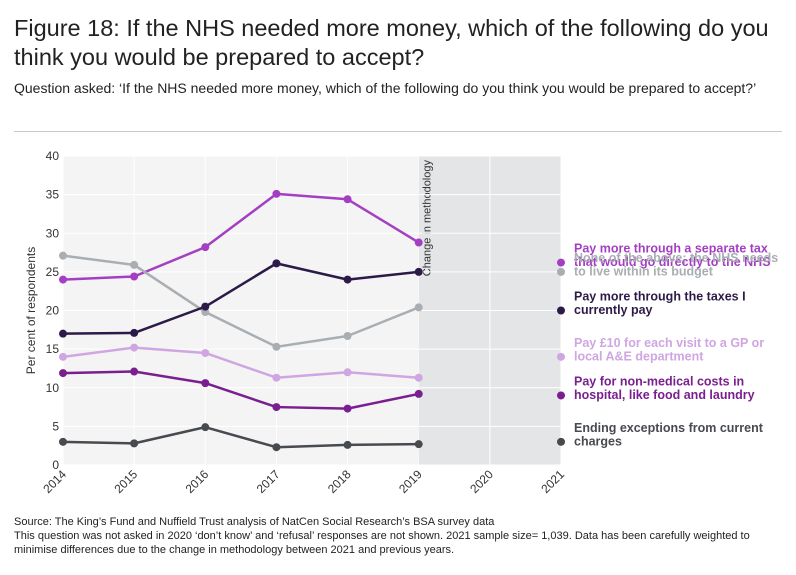  Describe the element at coordinates (54, 481) in the screenshot. I see `x-tick-label: 2014` at that location.